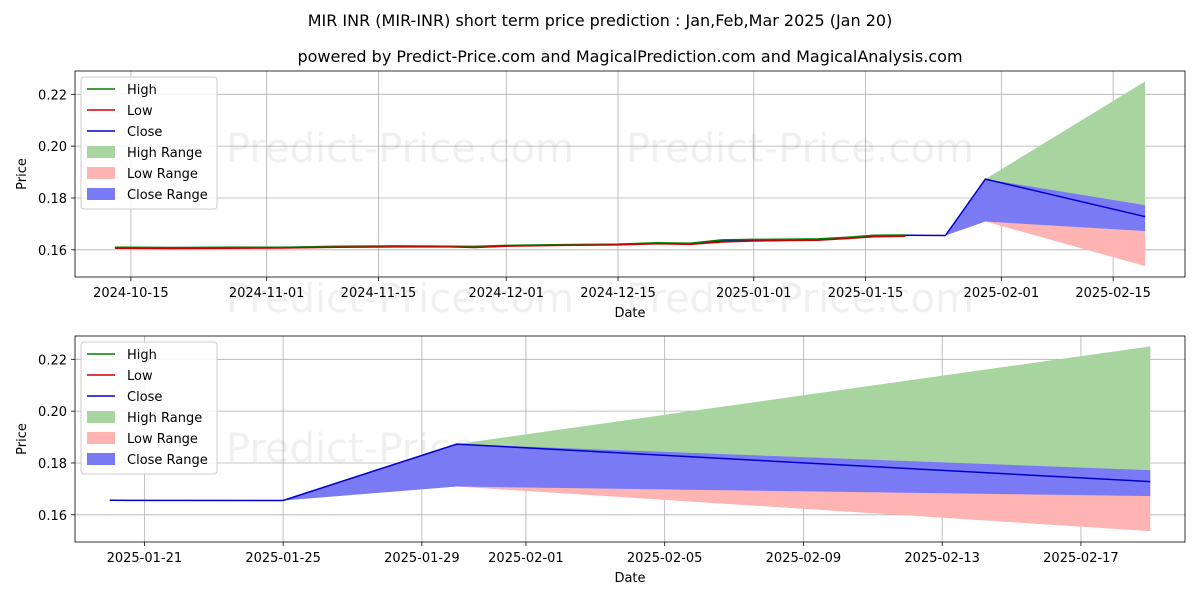  I want to click on high-line, so click(510, 241).